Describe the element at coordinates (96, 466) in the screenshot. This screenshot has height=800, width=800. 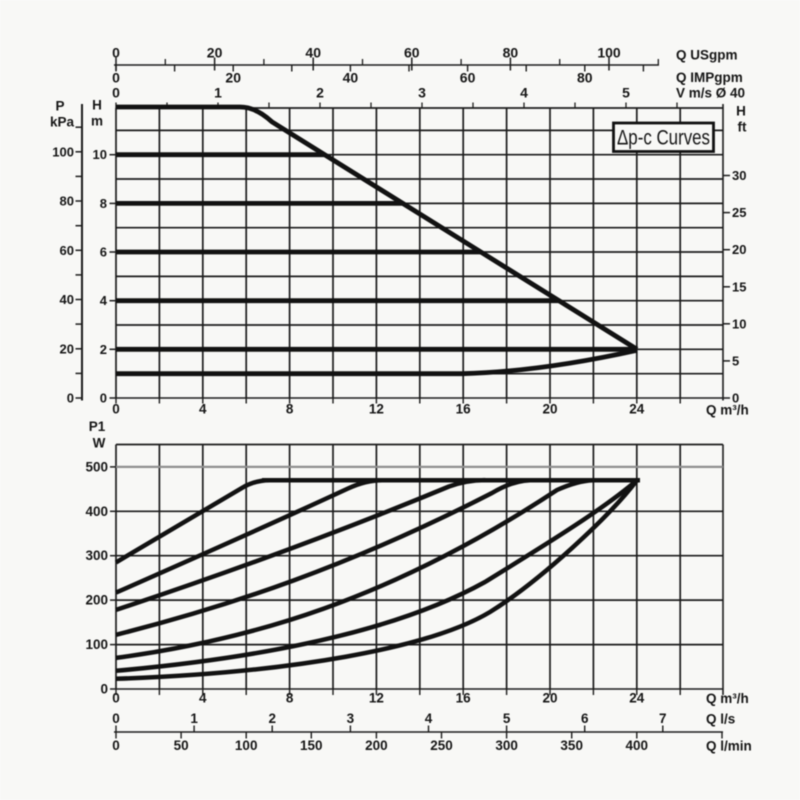
I see `svg-text: 500` at that location.